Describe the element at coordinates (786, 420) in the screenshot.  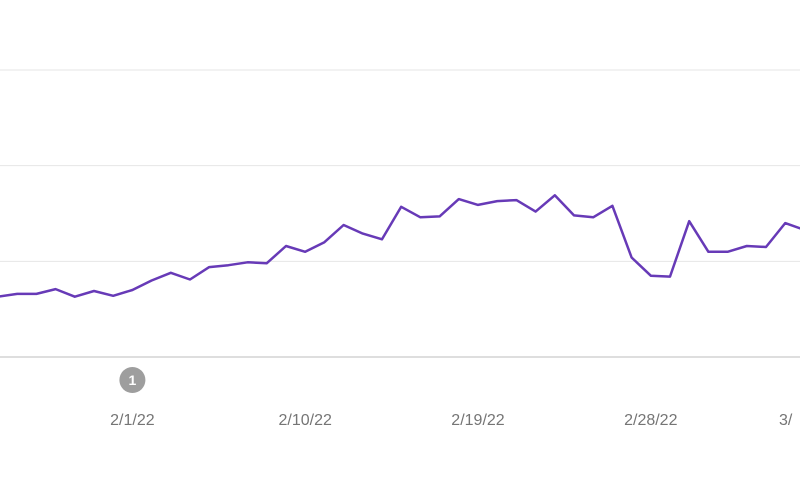
I see `x-tick-label: 3/` at that location.